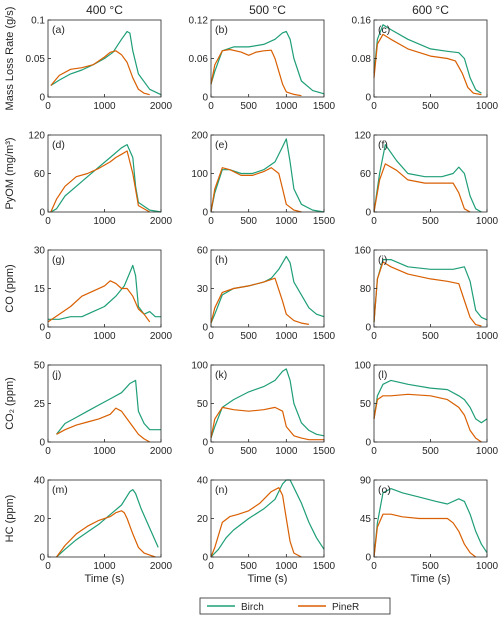  What do you see at coordinates (366, 481) in the screenshot?
I see `y-tick-label: 90` at bounding box center [366, 481].